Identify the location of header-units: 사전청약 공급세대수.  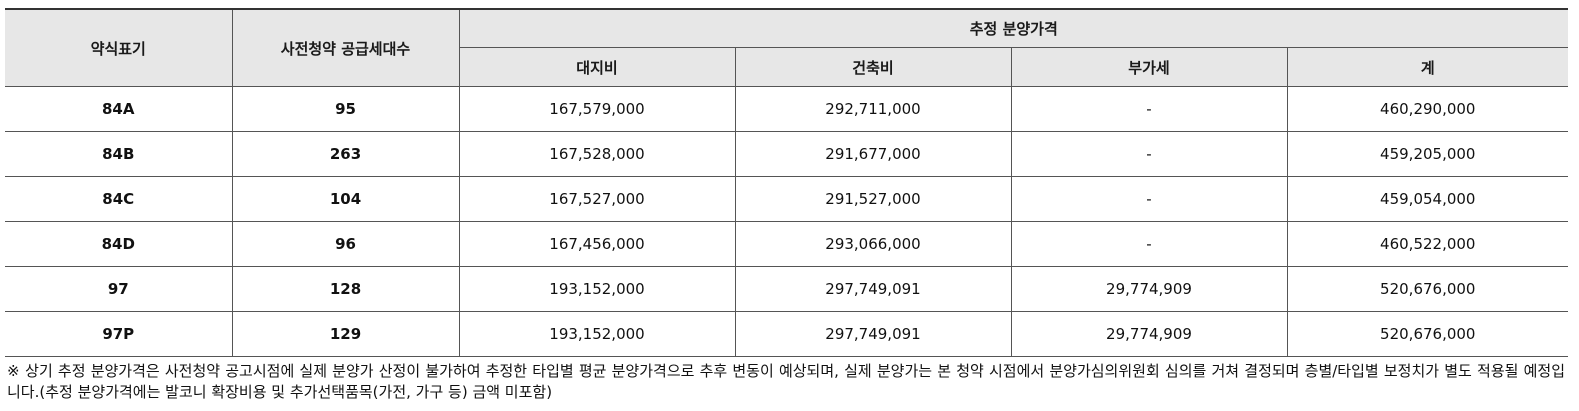
(345, 47).